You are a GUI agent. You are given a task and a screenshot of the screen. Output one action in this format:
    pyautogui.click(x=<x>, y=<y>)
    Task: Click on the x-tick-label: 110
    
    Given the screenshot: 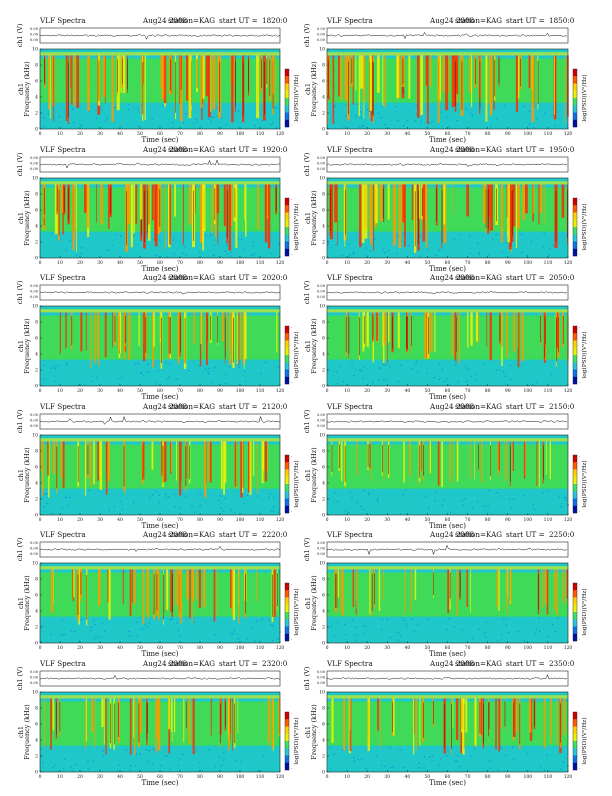 What is the action you would take?
    pyautogui.click(x=548, y=263)
    